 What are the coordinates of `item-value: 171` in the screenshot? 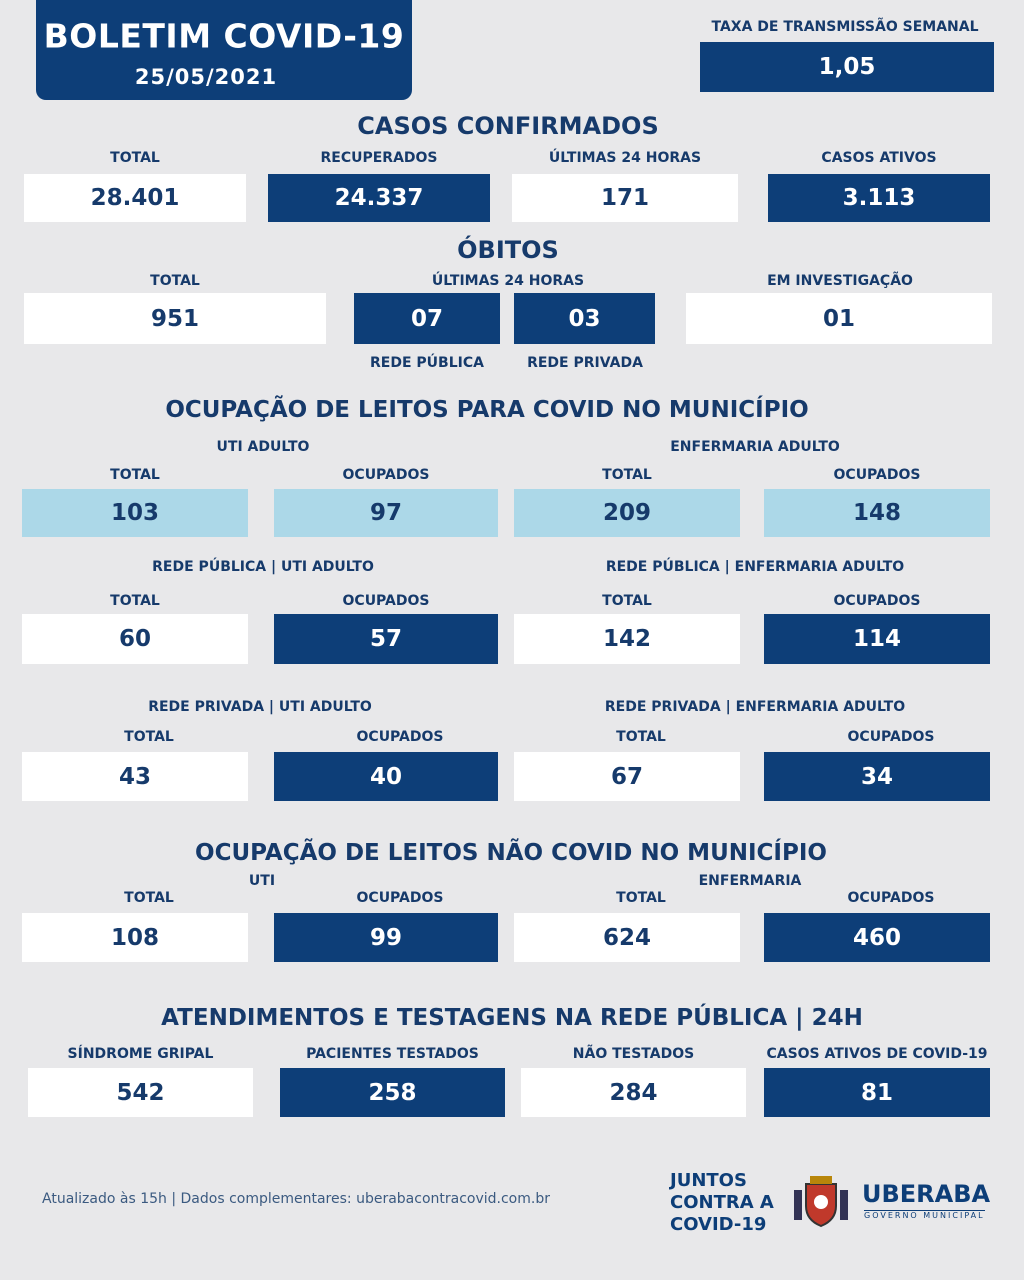 It's located at (625, 198).